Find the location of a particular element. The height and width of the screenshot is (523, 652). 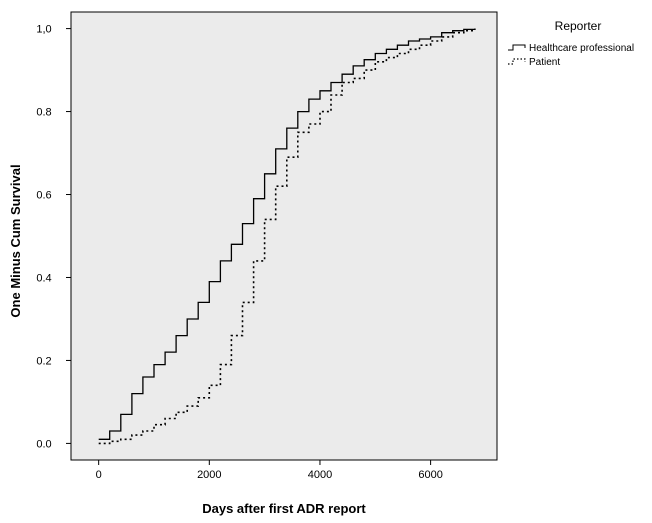

y-tick-label: 0.6 is located at coordinates (43, 196).